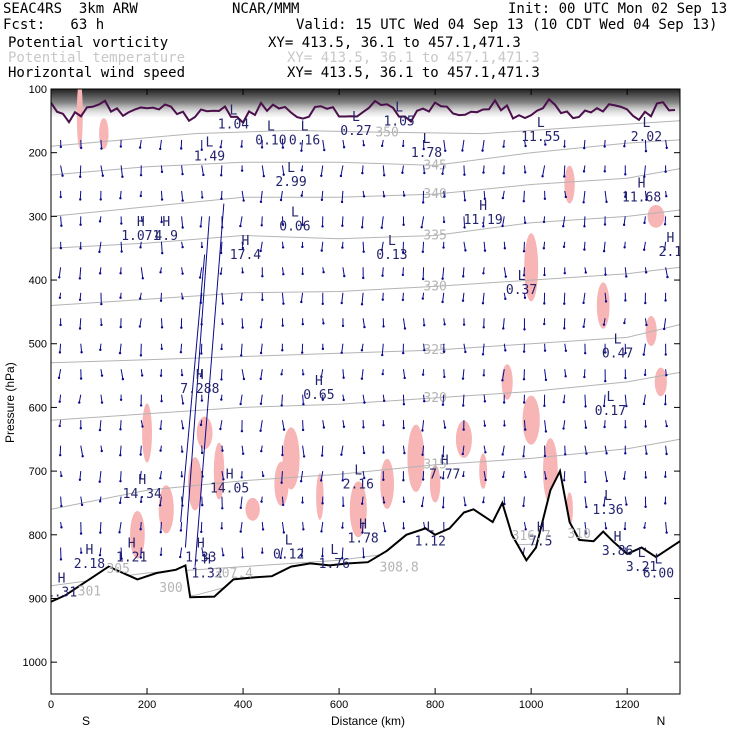 Image resolution: width=740 pixels, height=740 pixels. Describe the element at coordinates (131, 558) in the screenshot. I see `high-value: 1.21` at that location.